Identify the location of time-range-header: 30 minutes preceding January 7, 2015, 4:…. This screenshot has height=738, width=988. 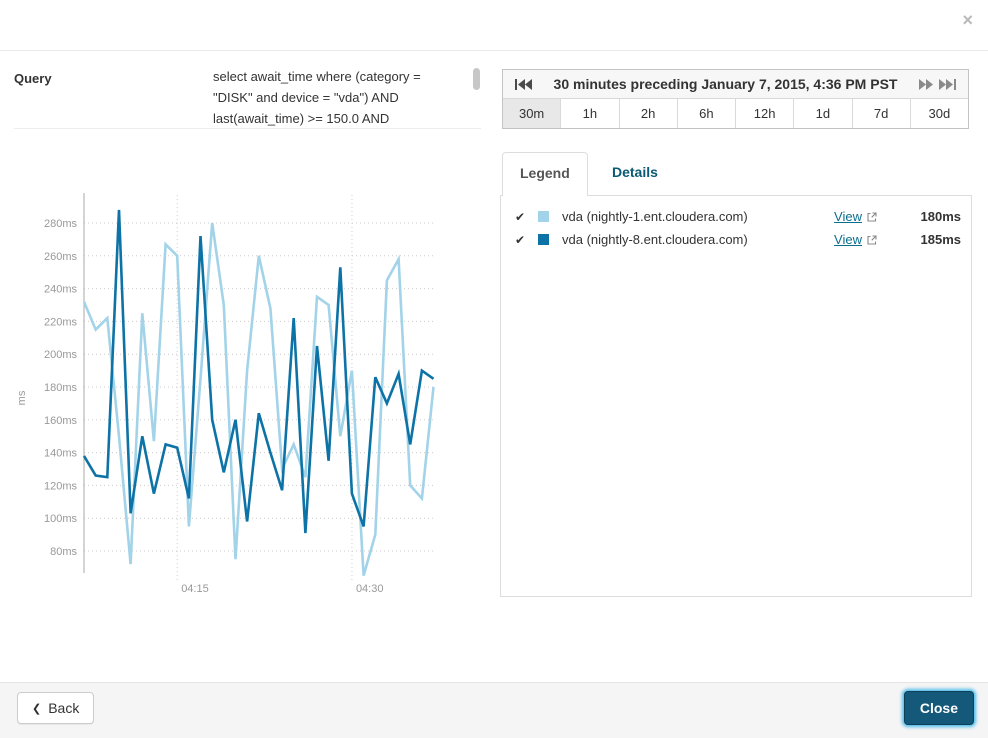
(735, 84).